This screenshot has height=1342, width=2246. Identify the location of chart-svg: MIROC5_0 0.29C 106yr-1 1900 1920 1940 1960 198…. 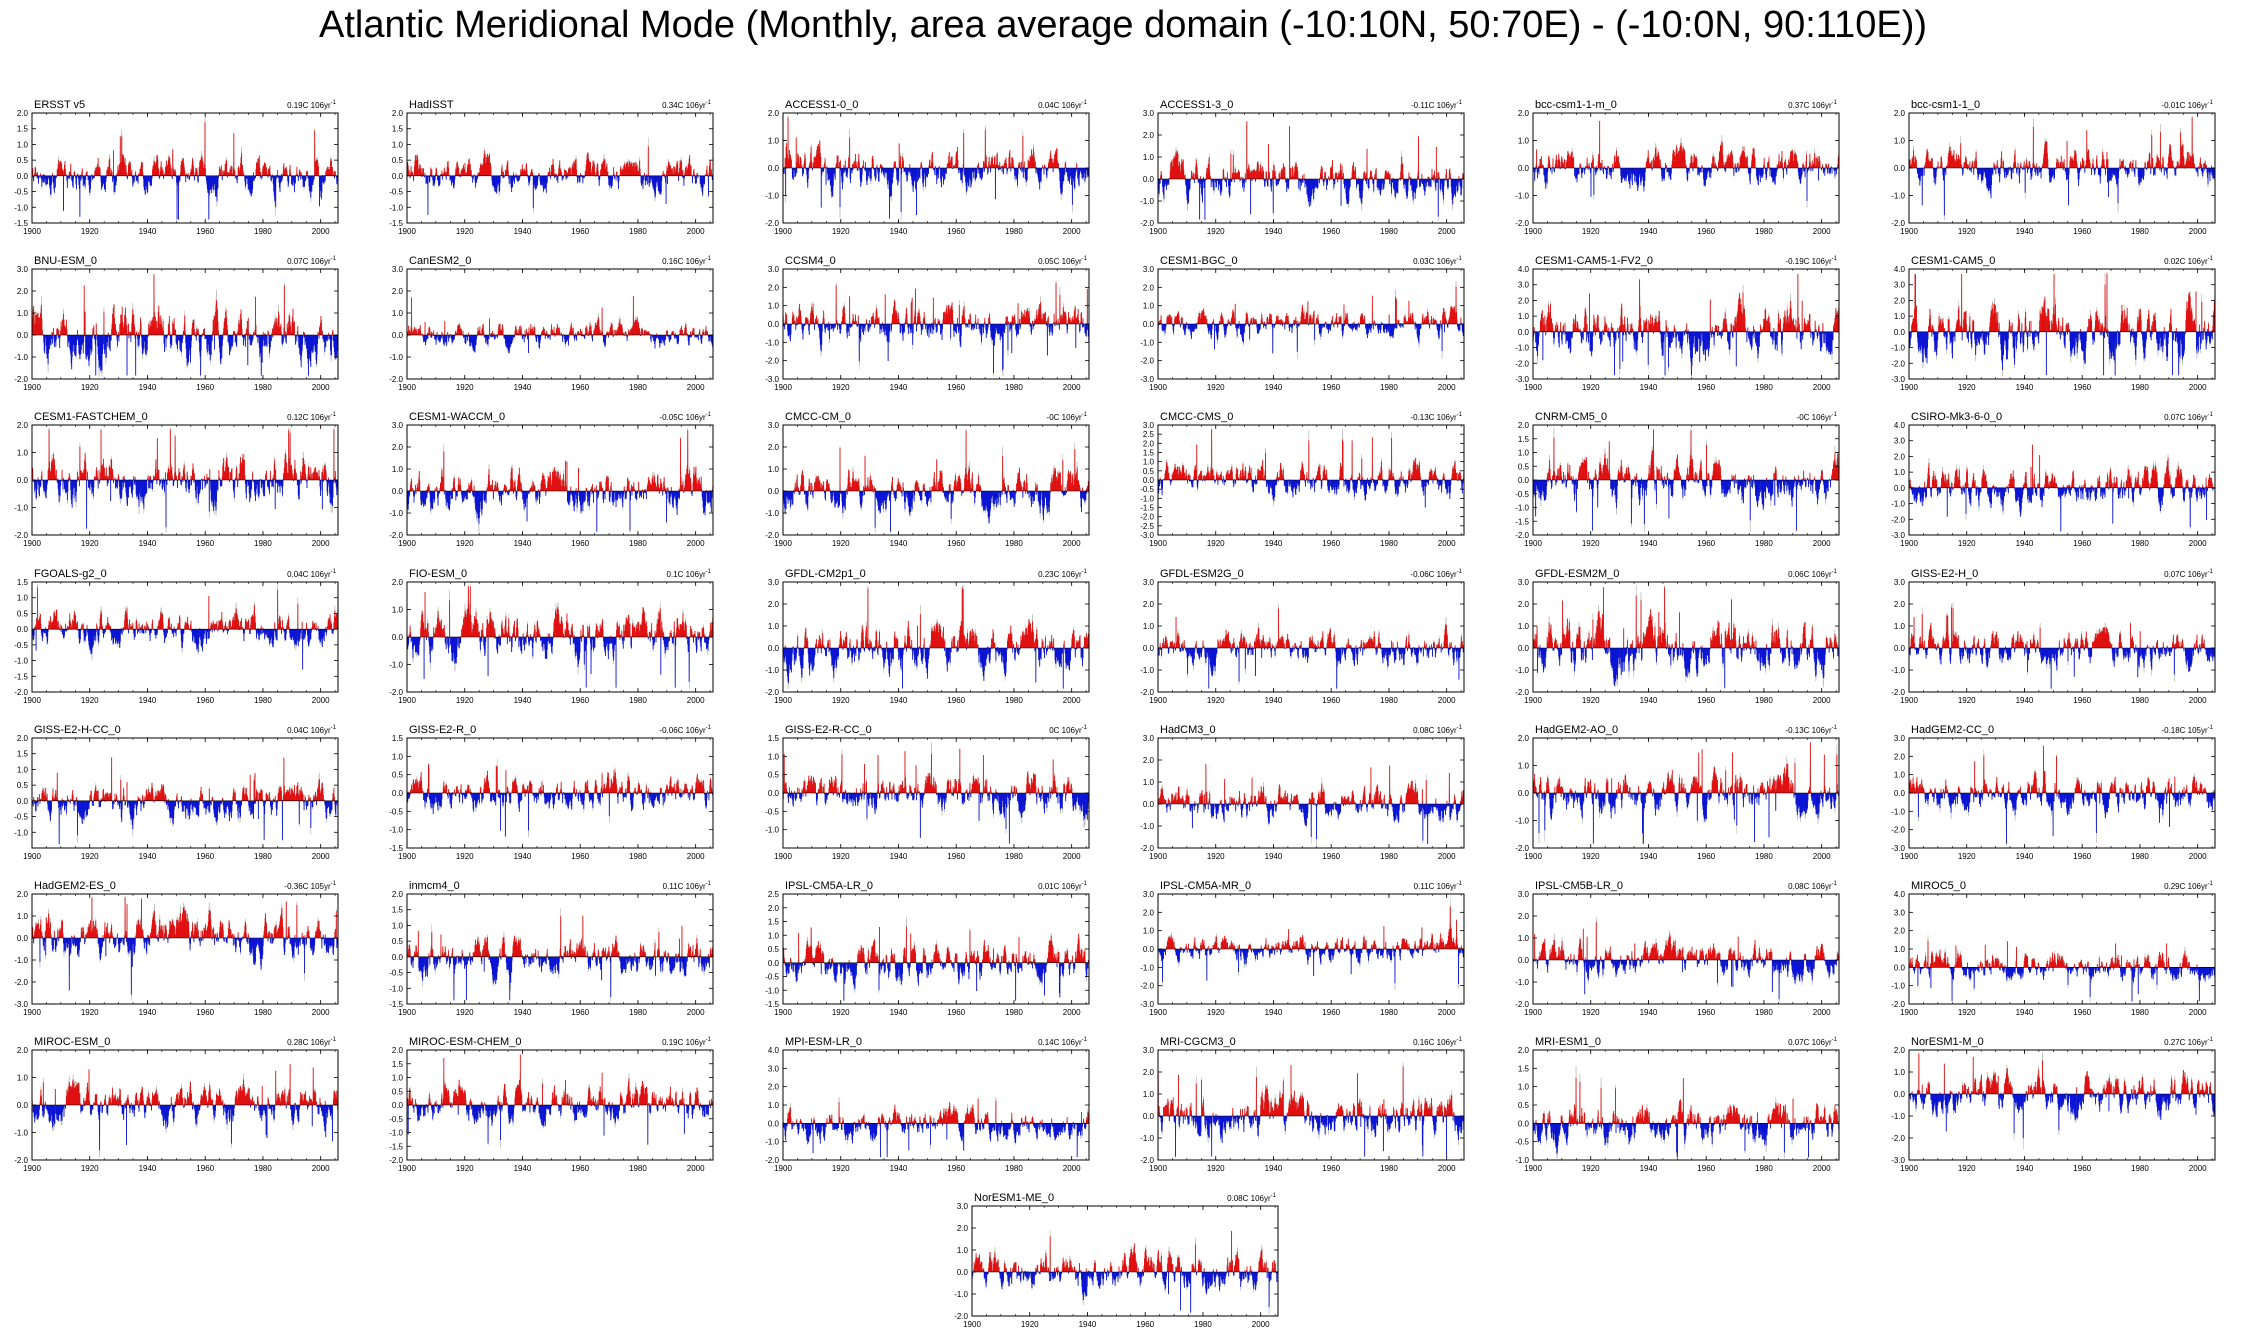
(2053, 948).